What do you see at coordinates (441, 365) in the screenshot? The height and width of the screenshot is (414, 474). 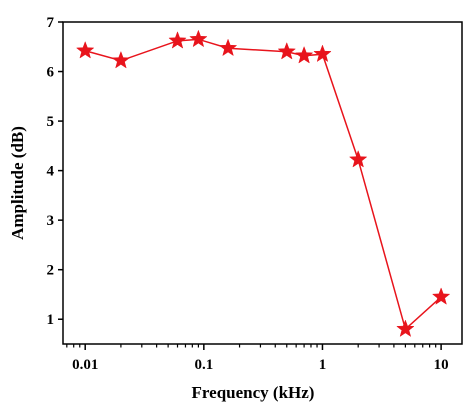 I see `x-tick-label: 10` at bounding box center [441, 365].